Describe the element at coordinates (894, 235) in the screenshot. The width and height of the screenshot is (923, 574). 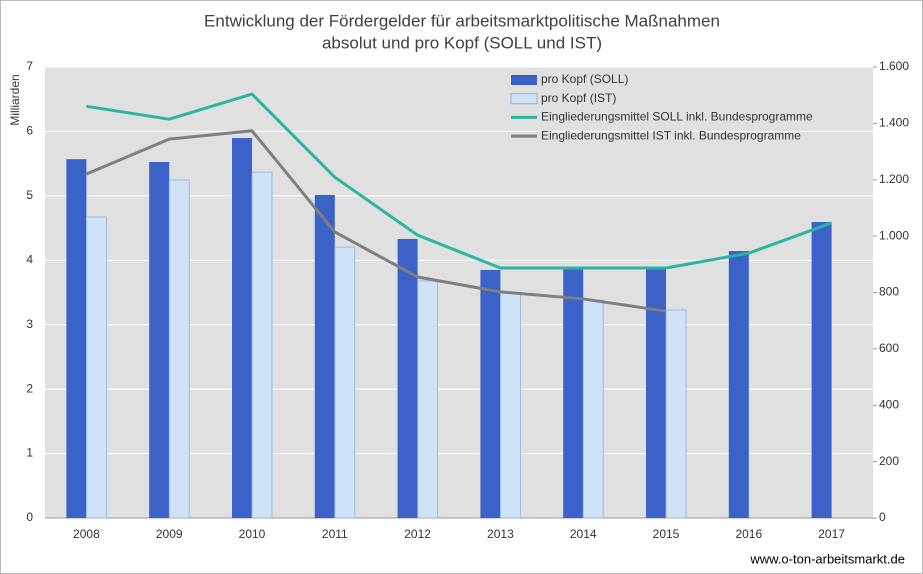
I see `y2-tick-label: 1.000` at that location.